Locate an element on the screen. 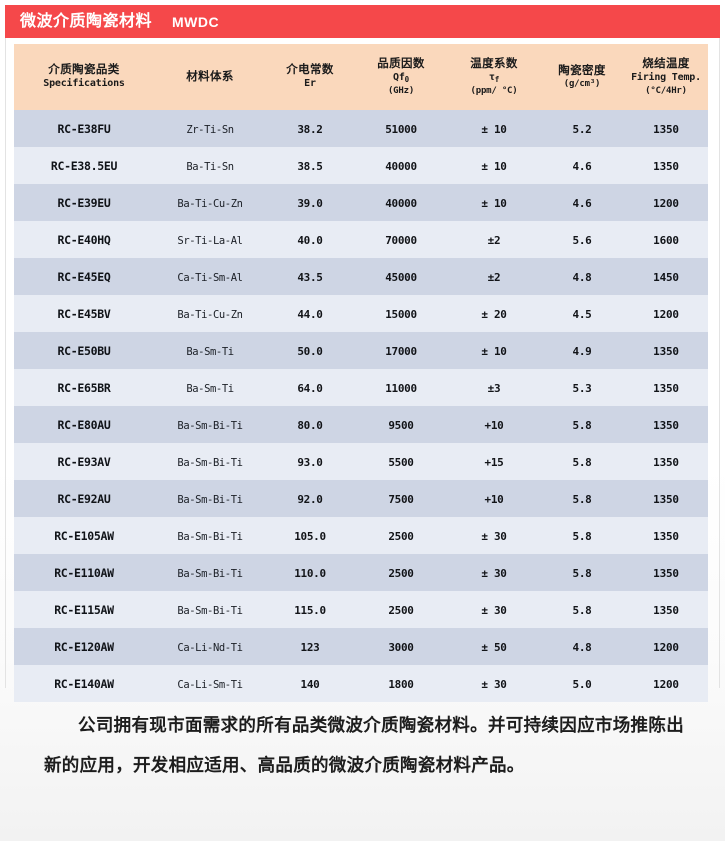 Image resolution: width=725 pixels, height=841 pixels. cell-specification: RC-E93AV is located at coordinates (84, 461).